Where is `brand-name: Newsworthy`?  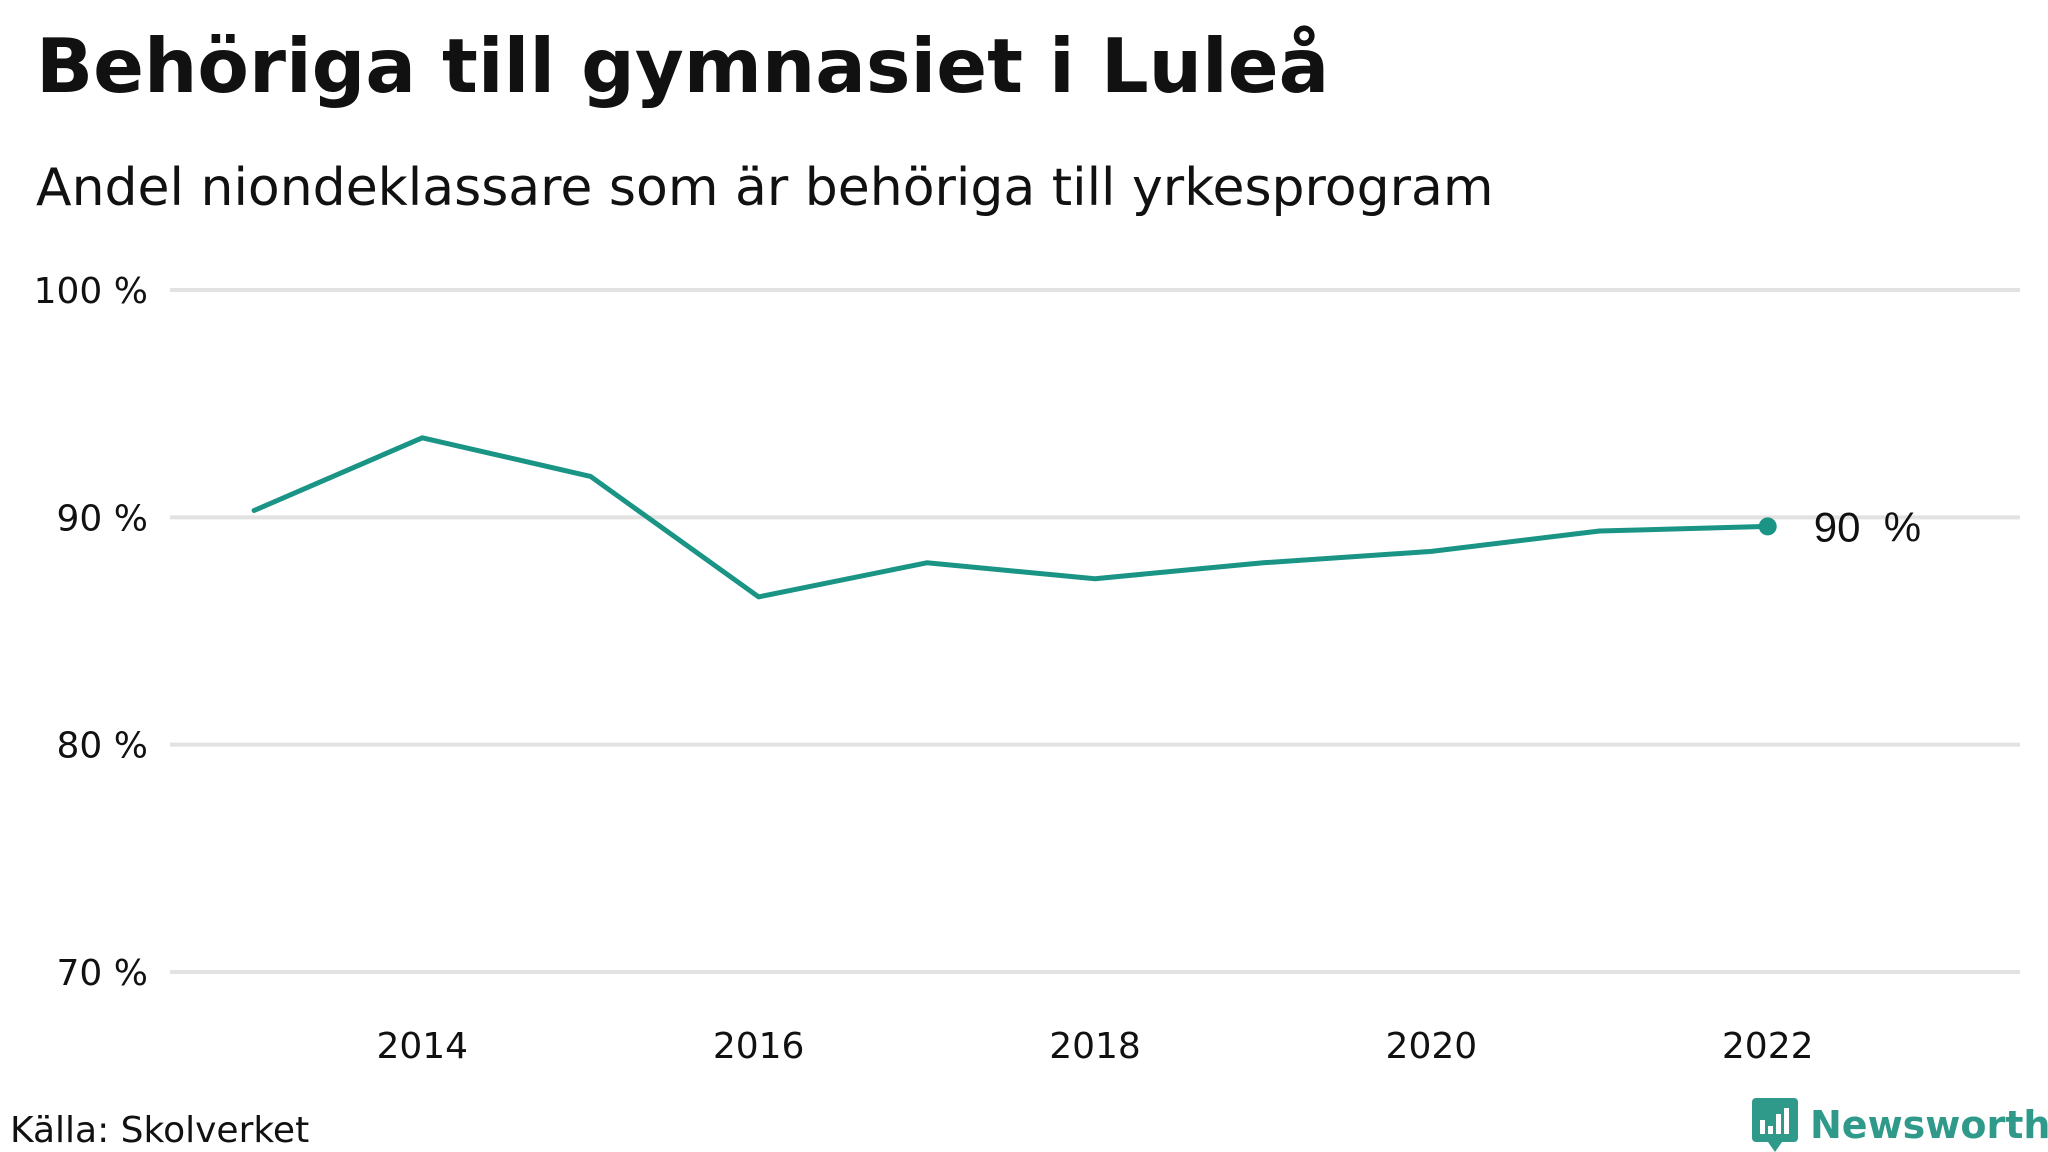
brand-name: Newsworthy is located at coordinates (1929, 1125).